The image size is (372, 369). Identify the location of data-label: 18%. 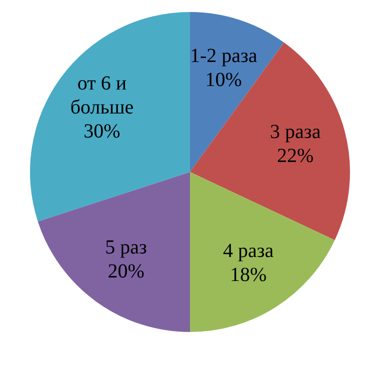
(248, 275).